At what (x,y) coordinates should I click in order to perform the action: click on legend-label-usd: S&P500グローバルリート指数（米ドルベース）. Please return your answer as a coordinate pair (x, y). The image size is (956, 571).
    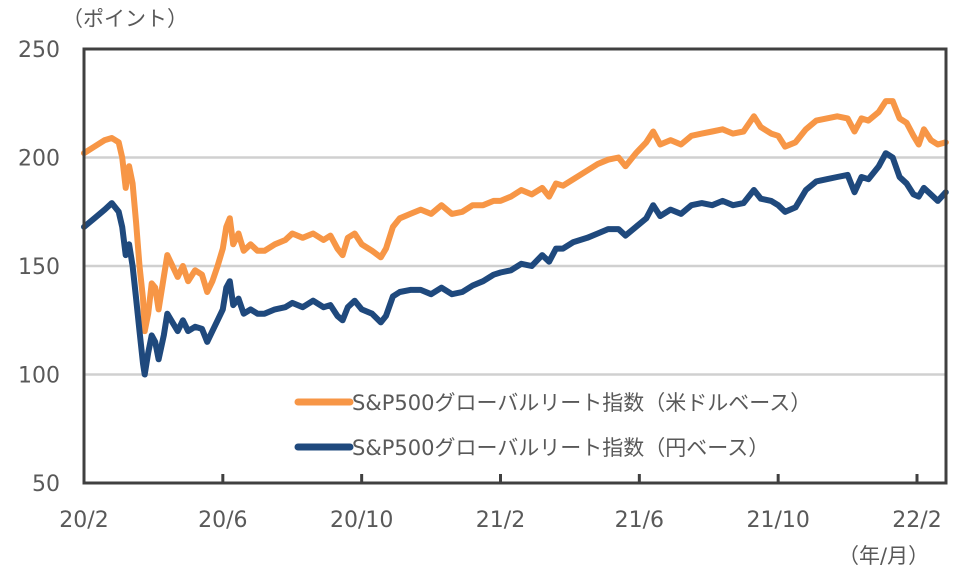
    Looking at the image, I should click on (581, 403).